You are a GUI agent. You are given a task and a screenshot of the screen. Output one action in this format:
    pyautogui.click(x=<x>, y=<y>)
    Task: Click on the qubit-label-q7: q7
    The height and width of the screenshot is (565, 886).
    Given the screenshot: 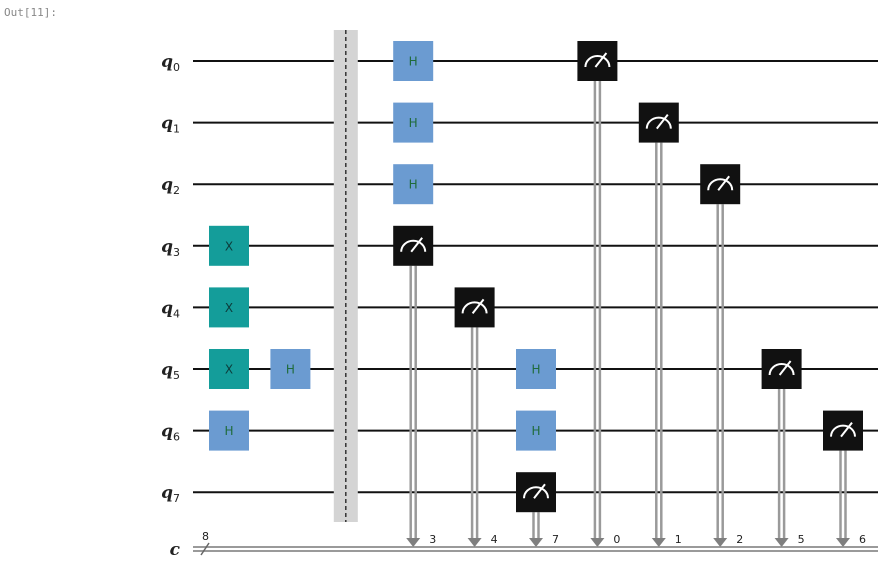 What is the action you would take?
    pyautogui.click(x=170, y=494)
    